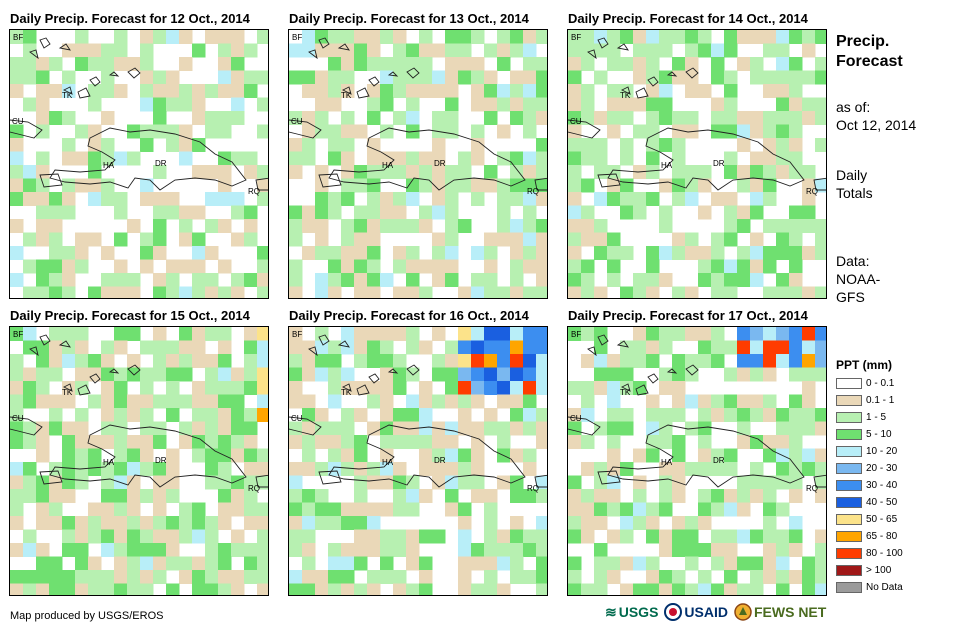 The width and height of the screenshot is (970, 635). What do you see at coordinates (418, 164) in the screenshot?
I see `forecast-map-2: BF TK CU HA DR RQ` at bounding box center [418, 164].